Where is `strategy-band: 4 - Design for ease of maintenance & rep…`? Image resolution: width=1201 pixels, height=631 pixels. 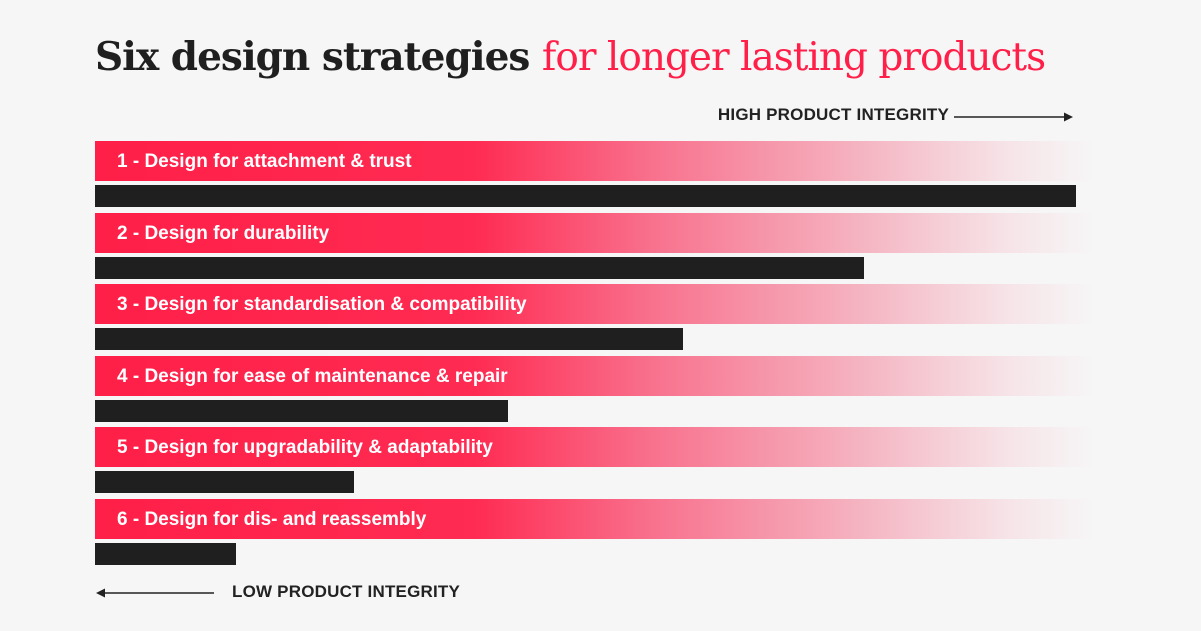 strategy-band: 4 - Design for ease of maintenance & rep… is located at coordinates (595, 376).